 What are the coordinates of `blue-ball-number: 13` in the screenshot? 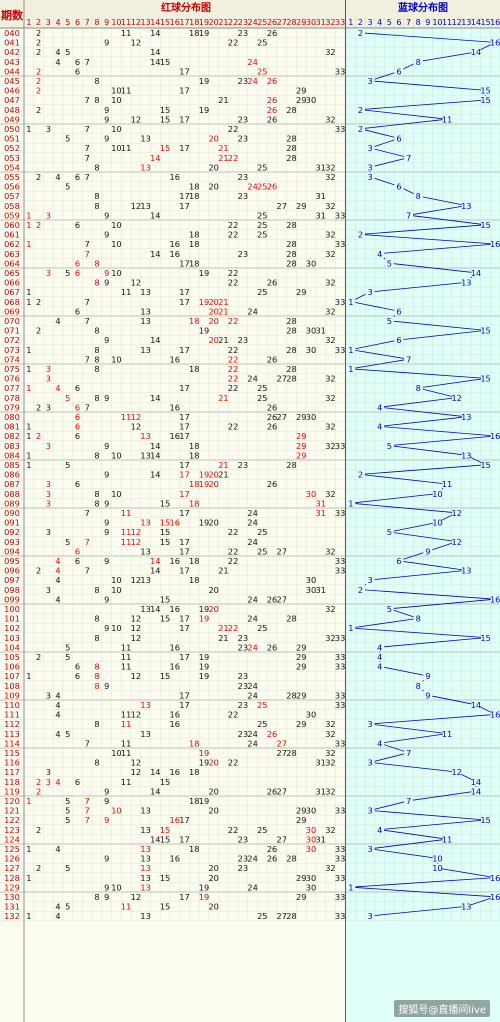 It's located at (466, 417).